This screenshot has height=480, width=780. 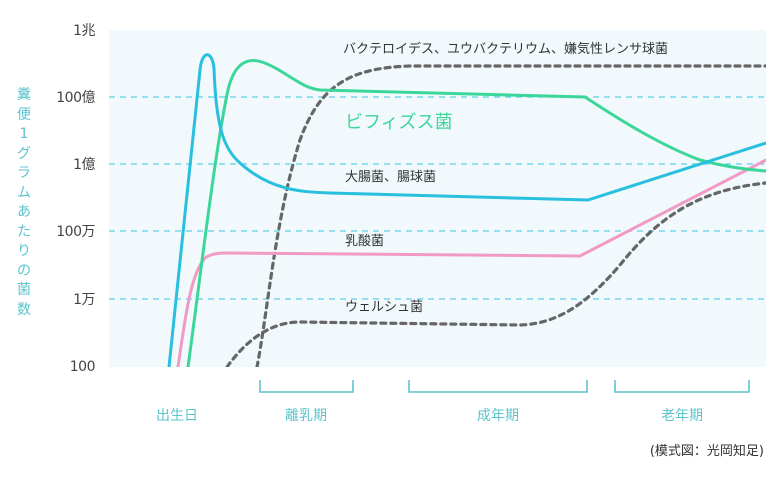 I want to click on label-welchii: ウェルシュ菌, so click(x=384, y=307).